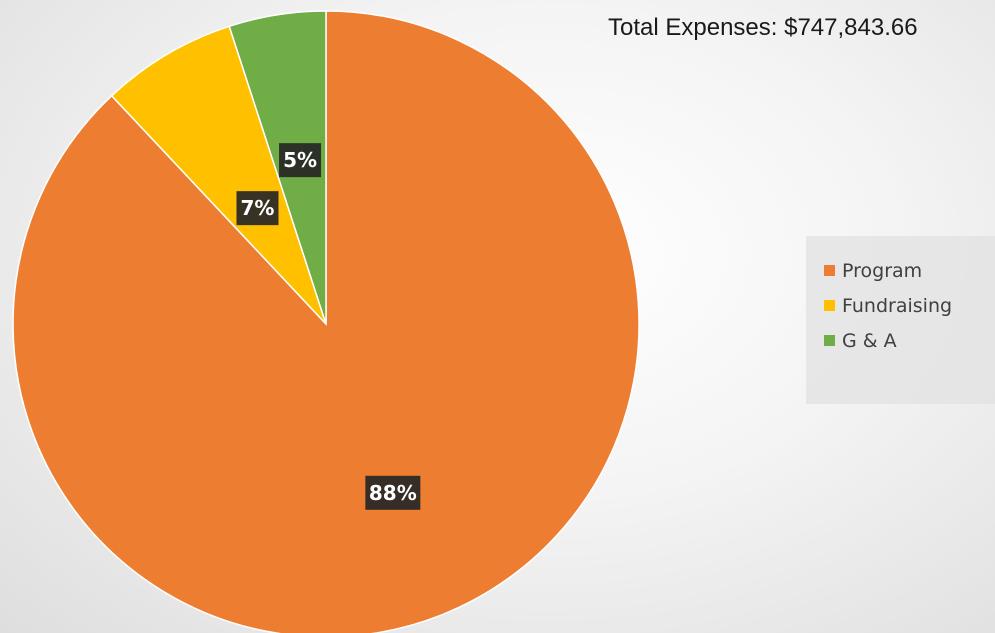 The height and width of the screenshot is (633, 995). I want to click on data-label-program-box, so click(393, 492).